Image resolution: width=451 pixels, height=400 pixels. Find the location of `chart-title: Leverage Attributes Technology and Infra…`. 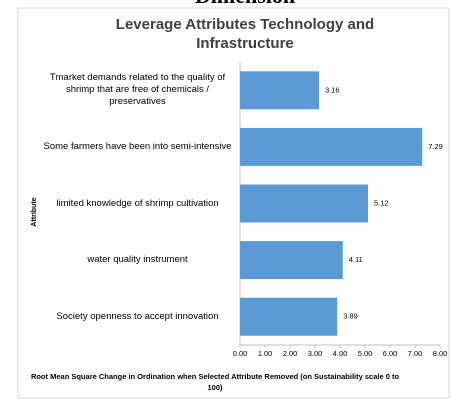

chart-title: Leverage Attributes Technology and Infra… is located at coordinates (245, 34).